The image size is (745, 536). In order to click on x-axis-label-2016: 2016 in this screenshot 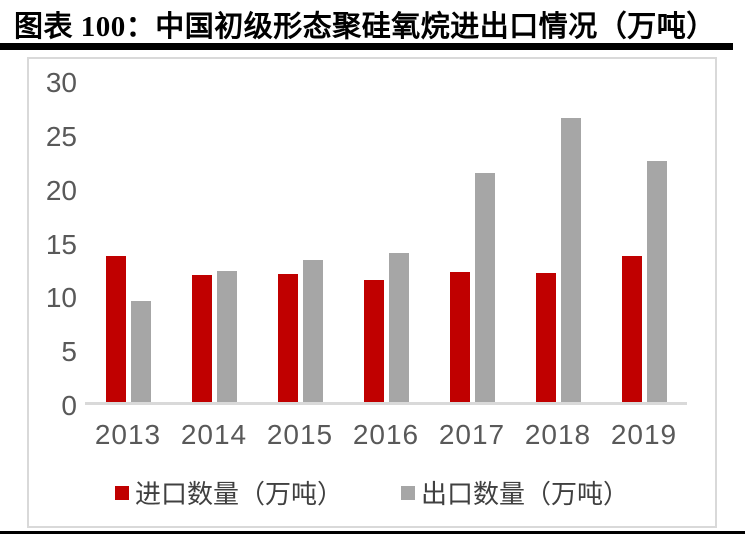, I will do `click(386, 434)`.